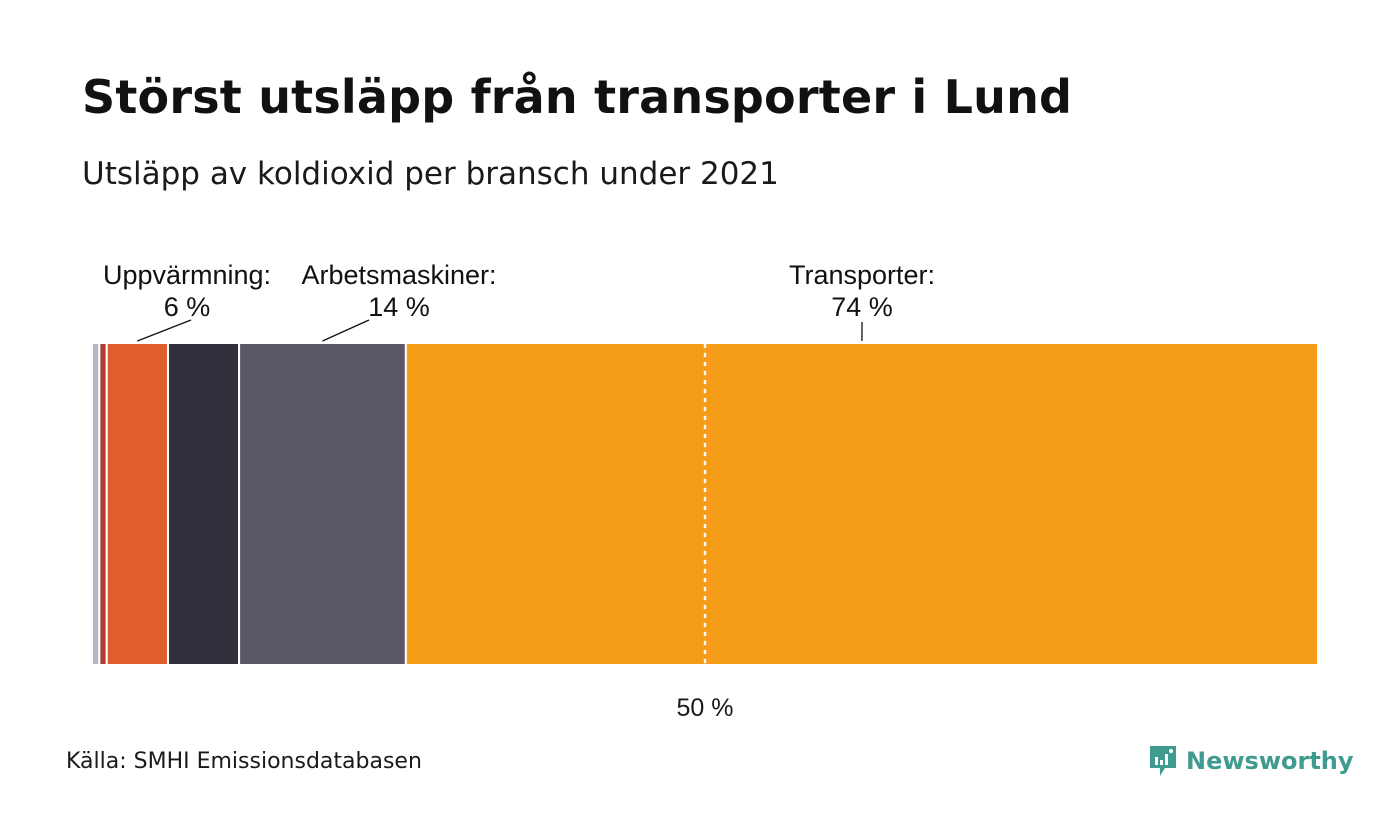 This screenshot has height=840, width=1400. I want to click on brand-logo: Newsworthy, so click(1251, 761).